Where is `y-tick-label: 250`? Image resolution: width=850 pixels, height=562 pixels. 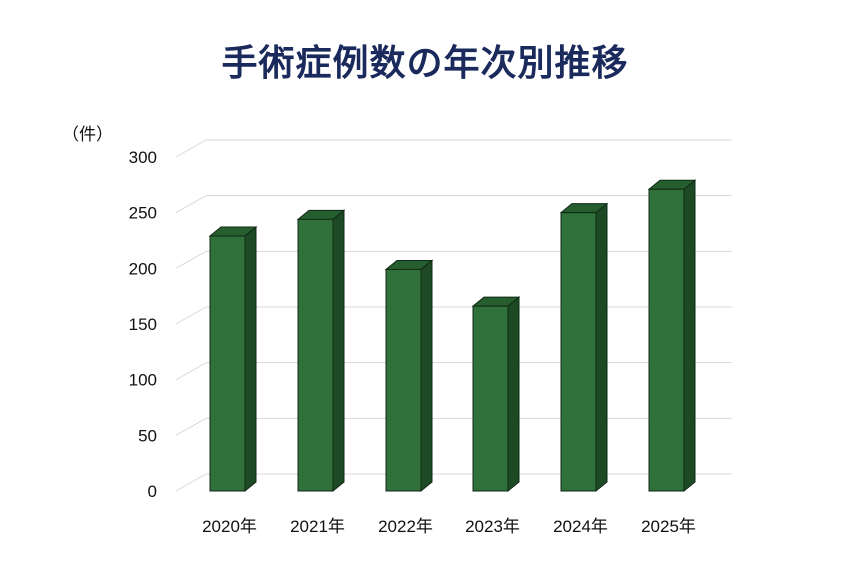
y-tick-label: 250 is located at coordinates (143, 213).